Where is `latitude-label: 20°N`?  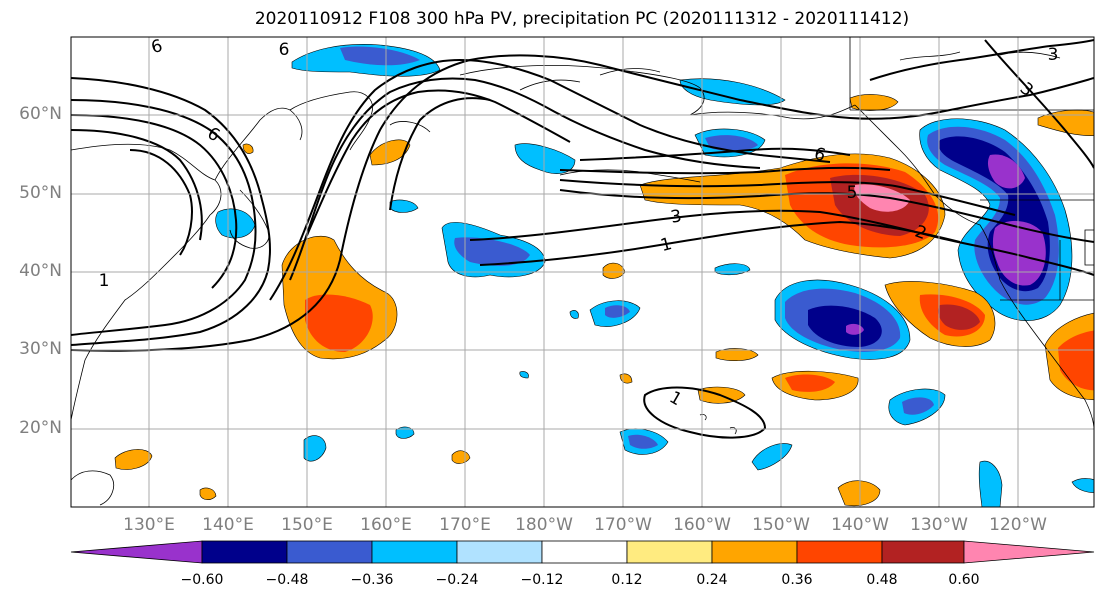
latitude-label: 20°N is located at coordinates (40, 428).